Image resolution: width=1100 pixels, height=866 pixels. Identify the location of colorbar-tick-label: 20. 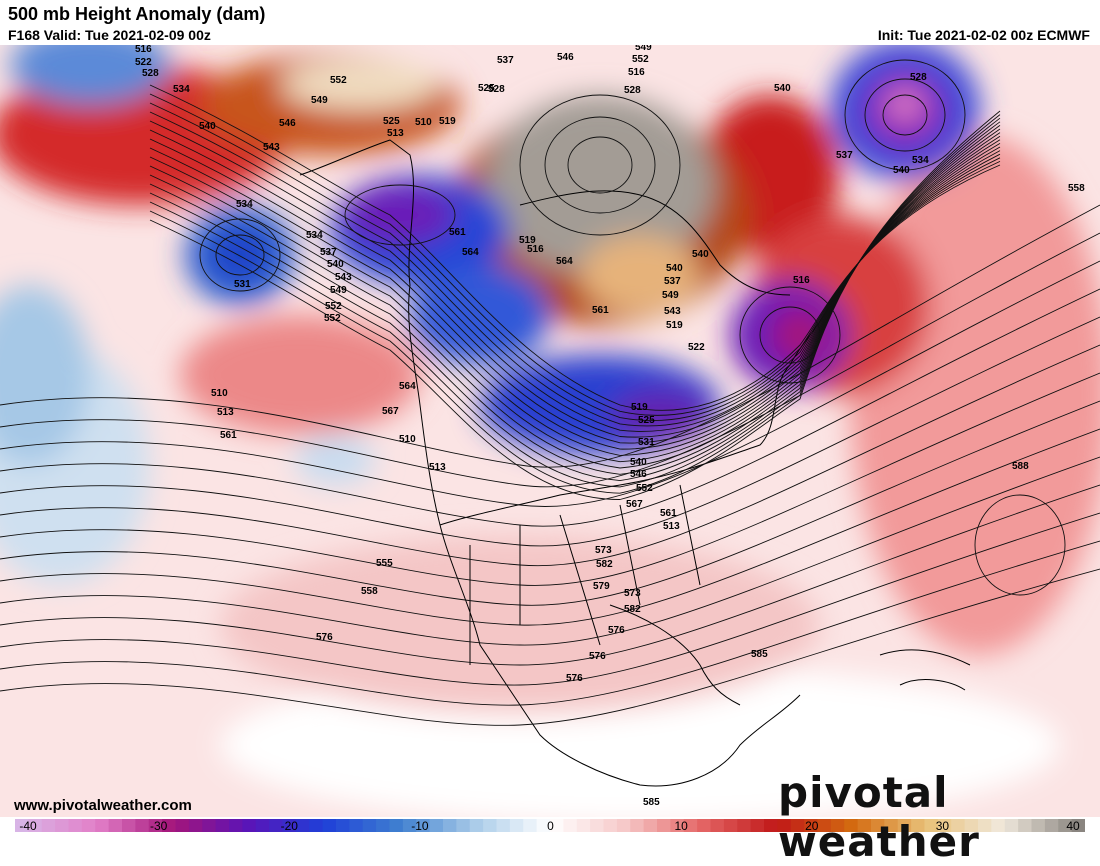
(812, 826).